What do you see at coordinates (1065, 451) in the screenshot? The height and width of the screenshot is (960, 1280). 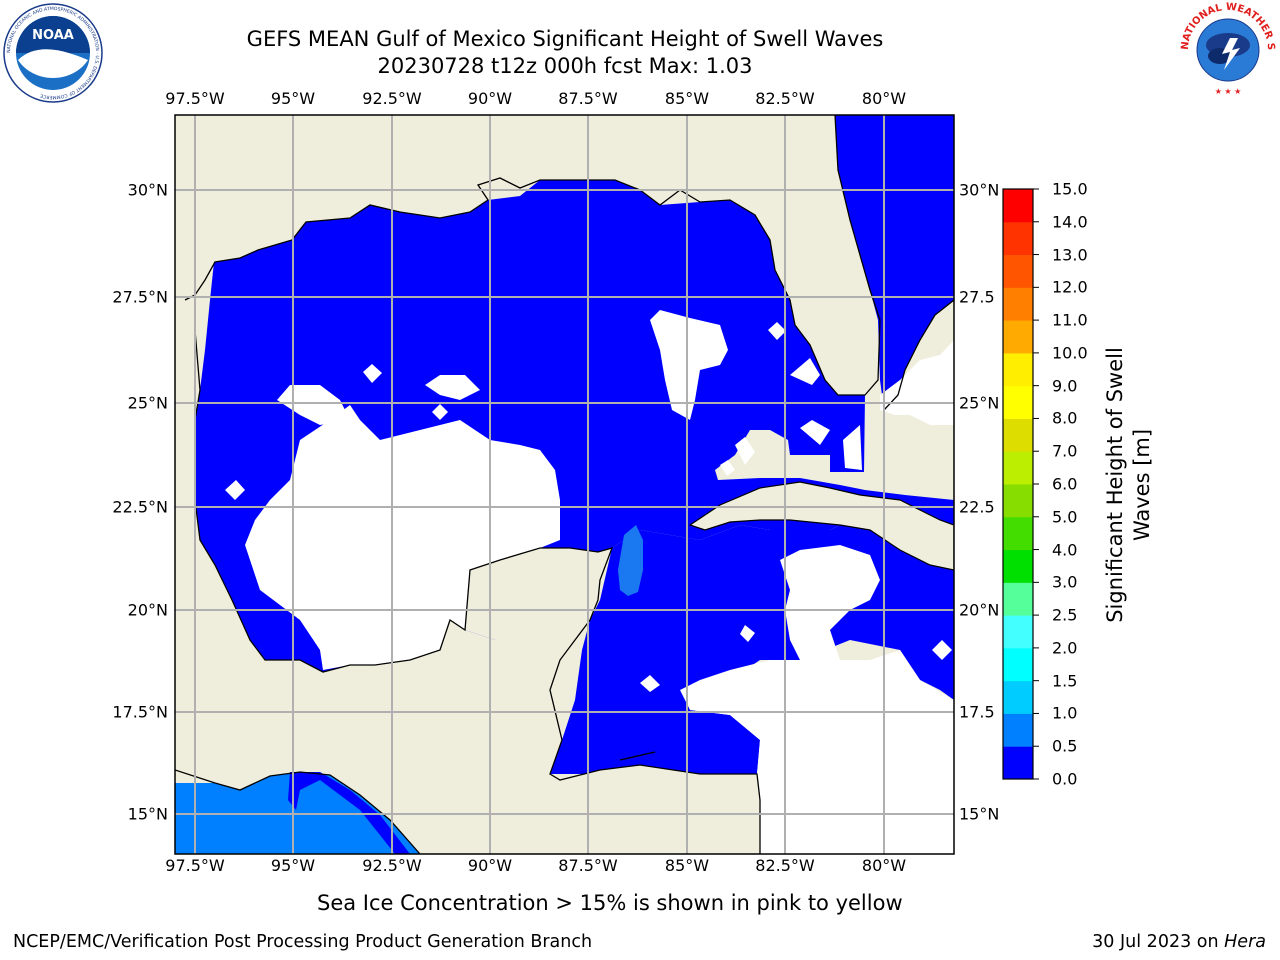 I see `colorbar-tick-label: 7.0` at bounding box center [1065, 451].